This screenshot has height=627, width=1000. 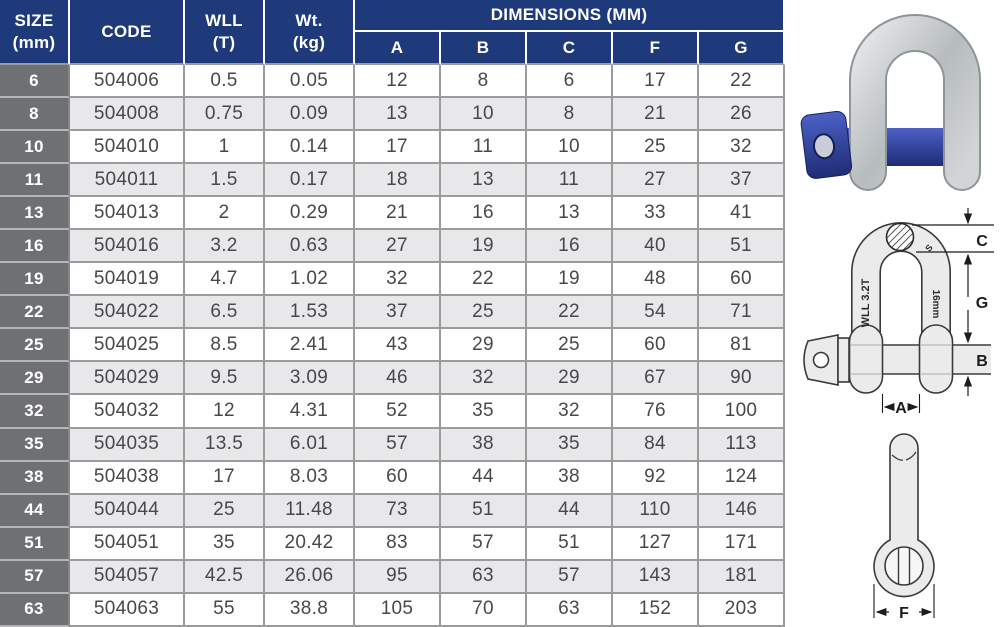 What do you see at coordinates (484, 346) in the screenshot?
I see `dim-b-cell: 29` at bounding box center [484, 346].